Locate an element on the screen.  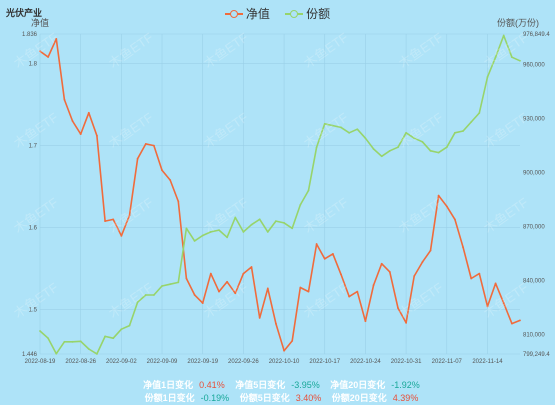
left-tick-label: 1.7 is located at coordinates (33, 147).